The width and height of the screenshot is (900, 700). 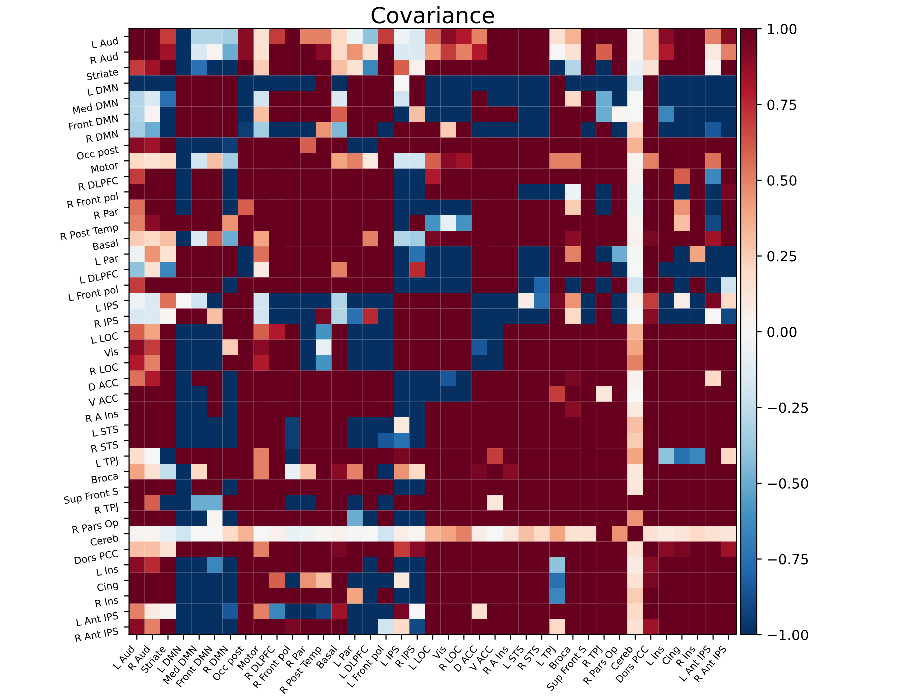 What do you see at coordinates (105, 478) in the screenshot?
I see `y-tick-label: Broca` at bounding box center [105, 478].